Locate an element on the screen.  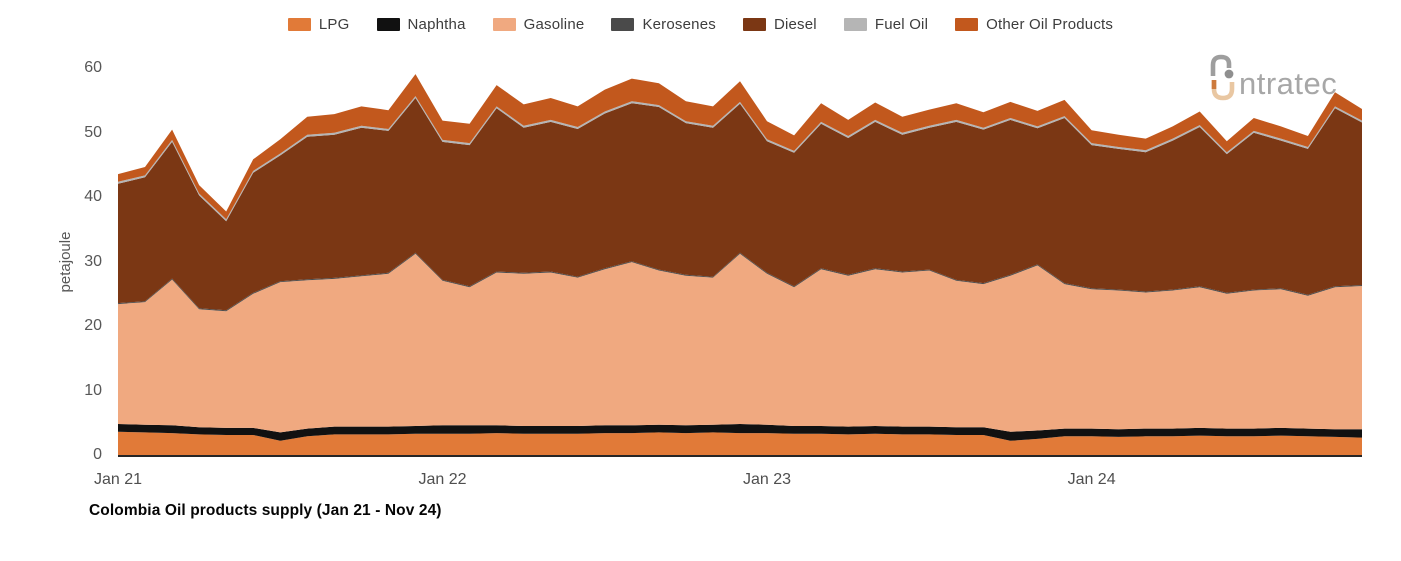
y-axis-title: petajoule is located at coordinates (65, 262).